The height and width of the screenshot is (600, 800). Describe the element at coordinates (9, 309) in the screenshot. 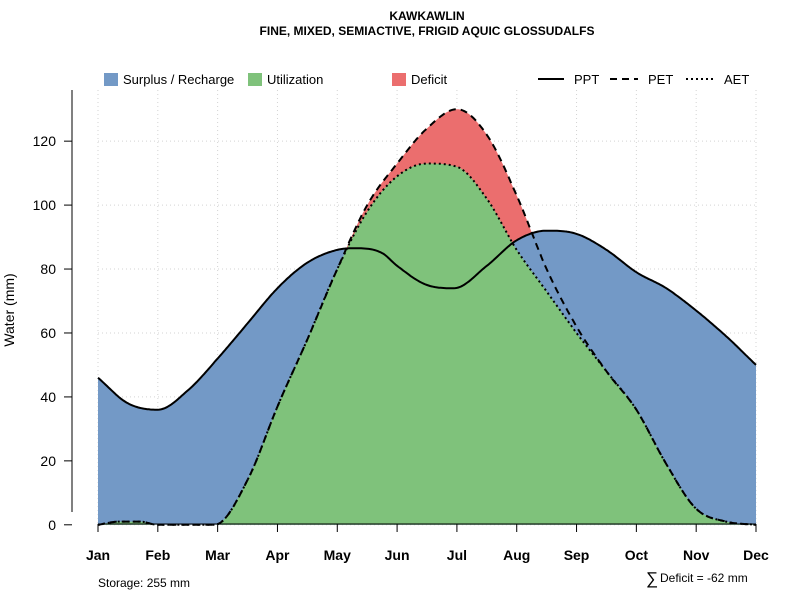

I see `y-axis-label: Water (mm)` at that location.